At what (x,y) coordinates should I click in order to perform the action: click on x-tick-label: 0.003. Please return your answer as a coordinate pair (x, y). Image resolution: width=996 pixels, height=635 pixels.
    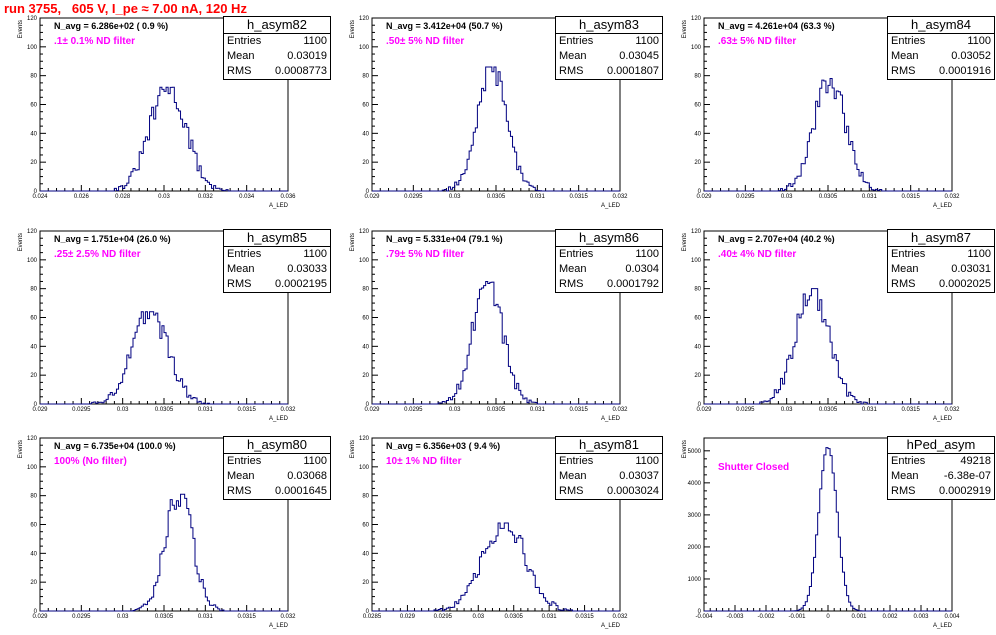
    Looking at the image, I should click on (921, 617).